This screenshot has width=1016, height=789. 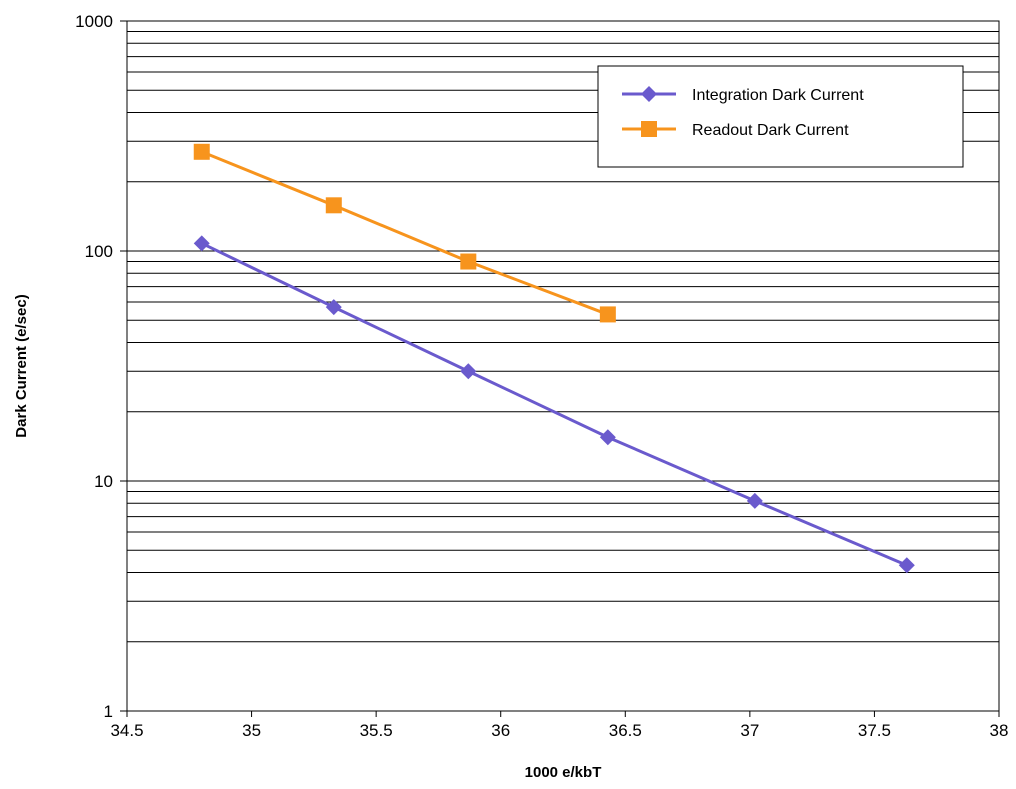 I want to click on x-tick-label: 35.5, so click(x=376, y=730).